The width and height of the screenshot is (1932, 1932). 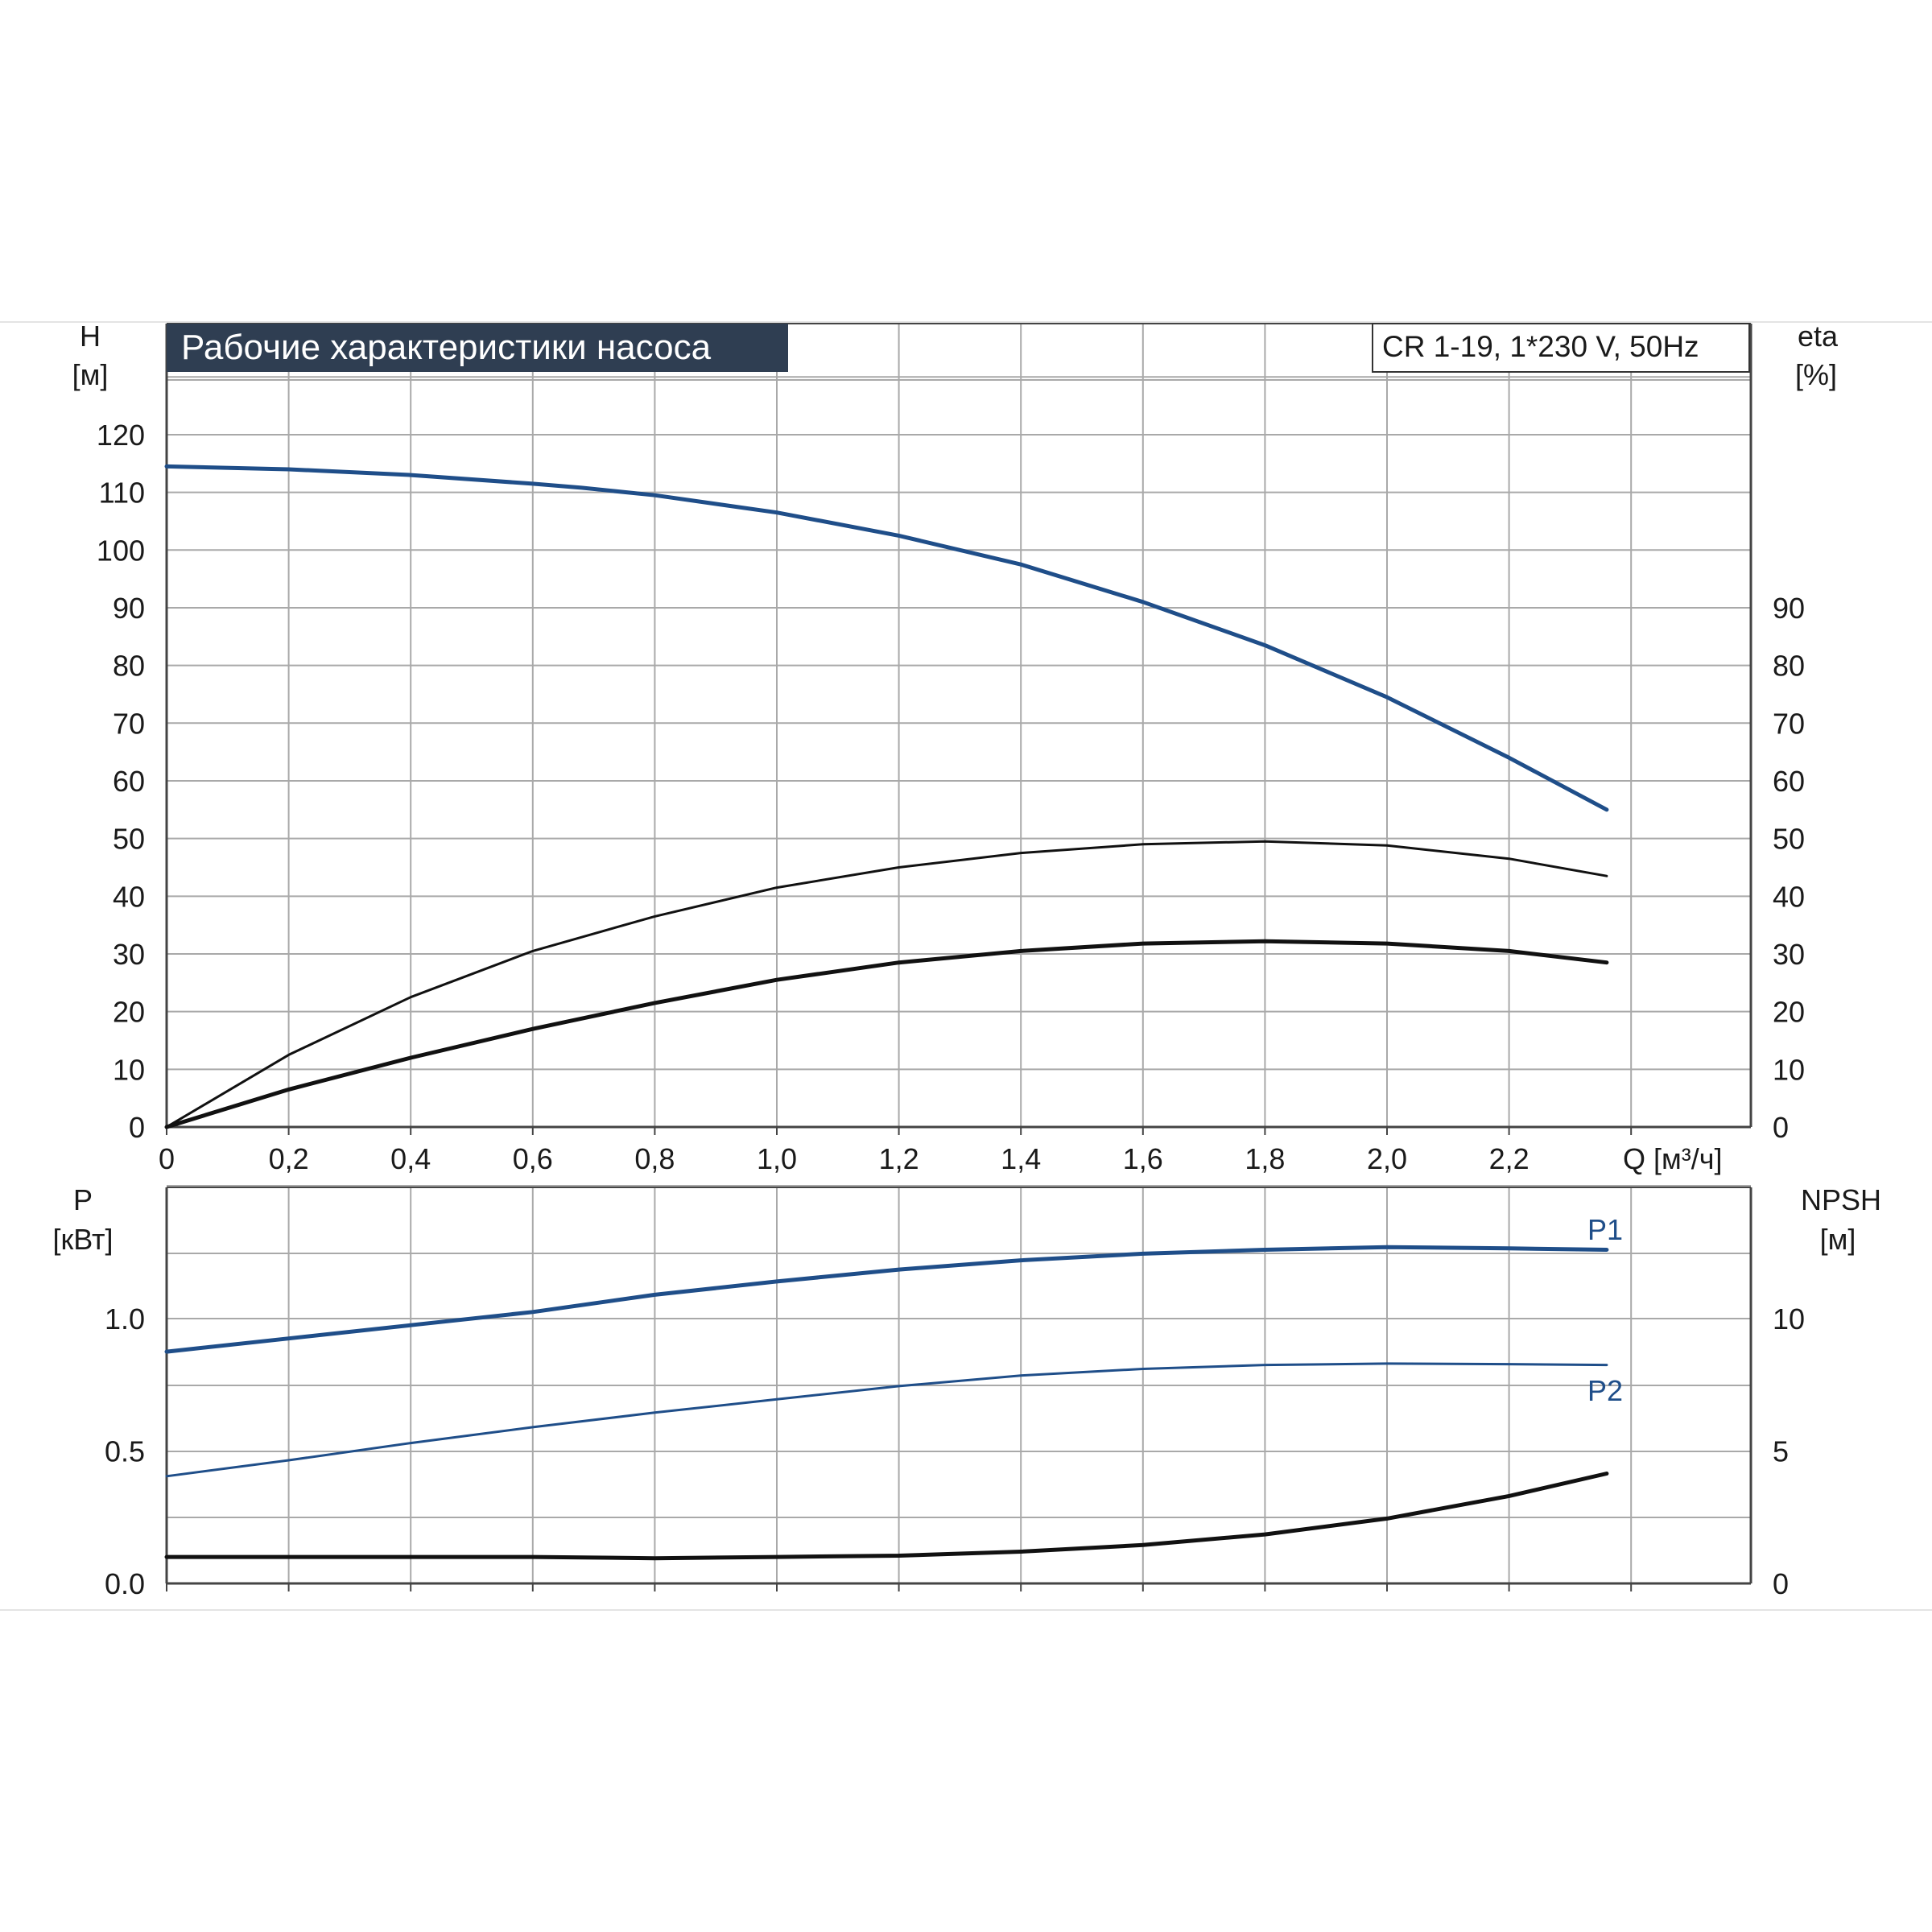 What do you see at coordinates (137, 1127) in the screenshot?
I see `y-left-tick-label: 0` at bounding box center [137, 1127].